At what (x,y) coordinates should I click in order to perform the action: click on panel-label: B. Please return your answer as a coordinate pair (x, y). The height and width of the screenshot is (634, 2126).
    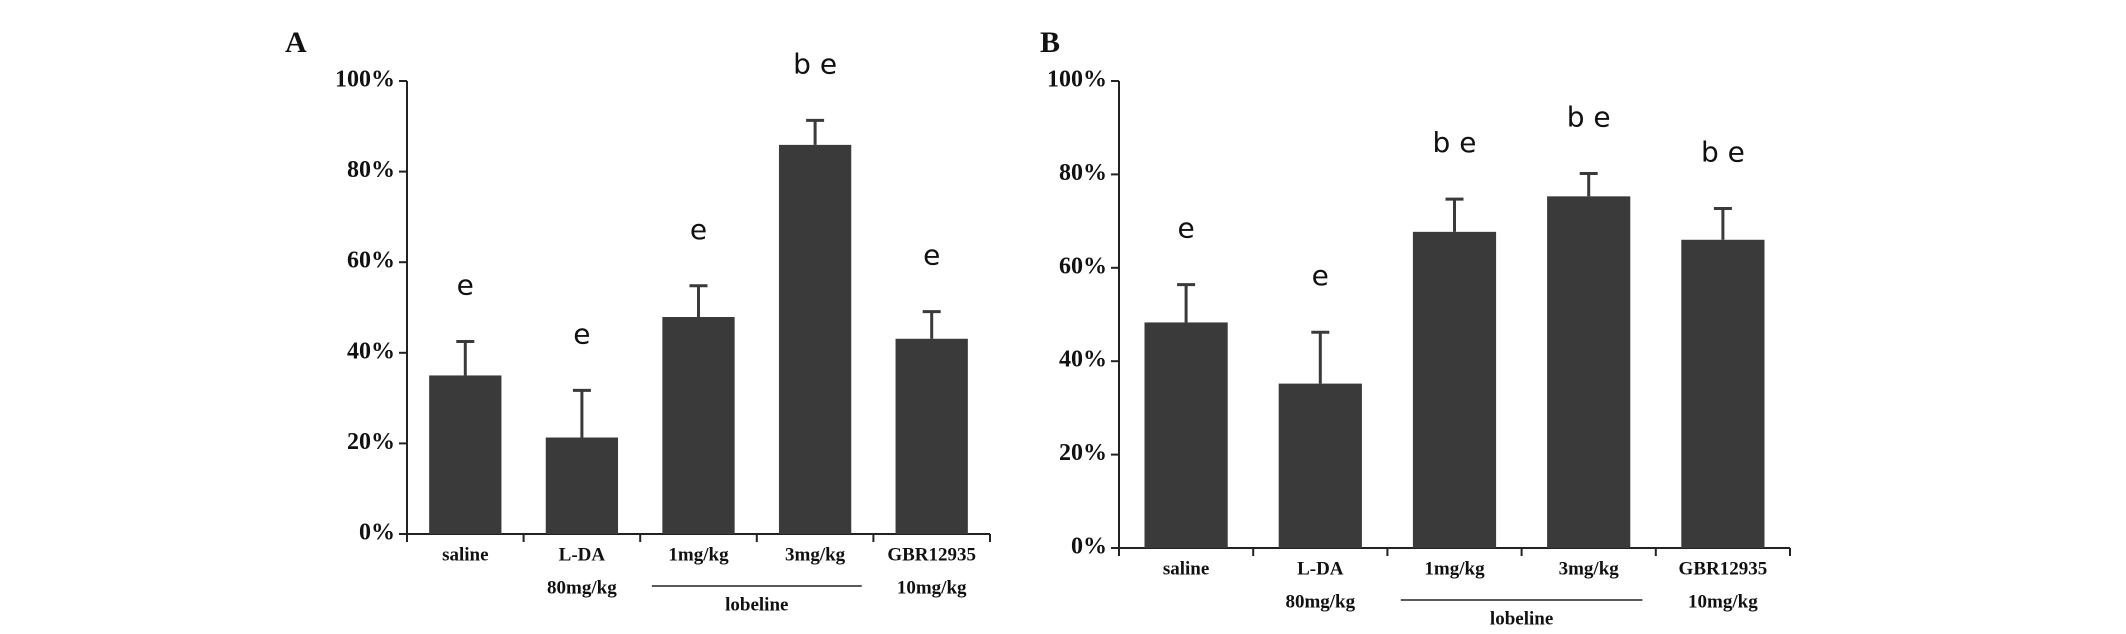
    Looking at the image, I should click on (1050, 42).